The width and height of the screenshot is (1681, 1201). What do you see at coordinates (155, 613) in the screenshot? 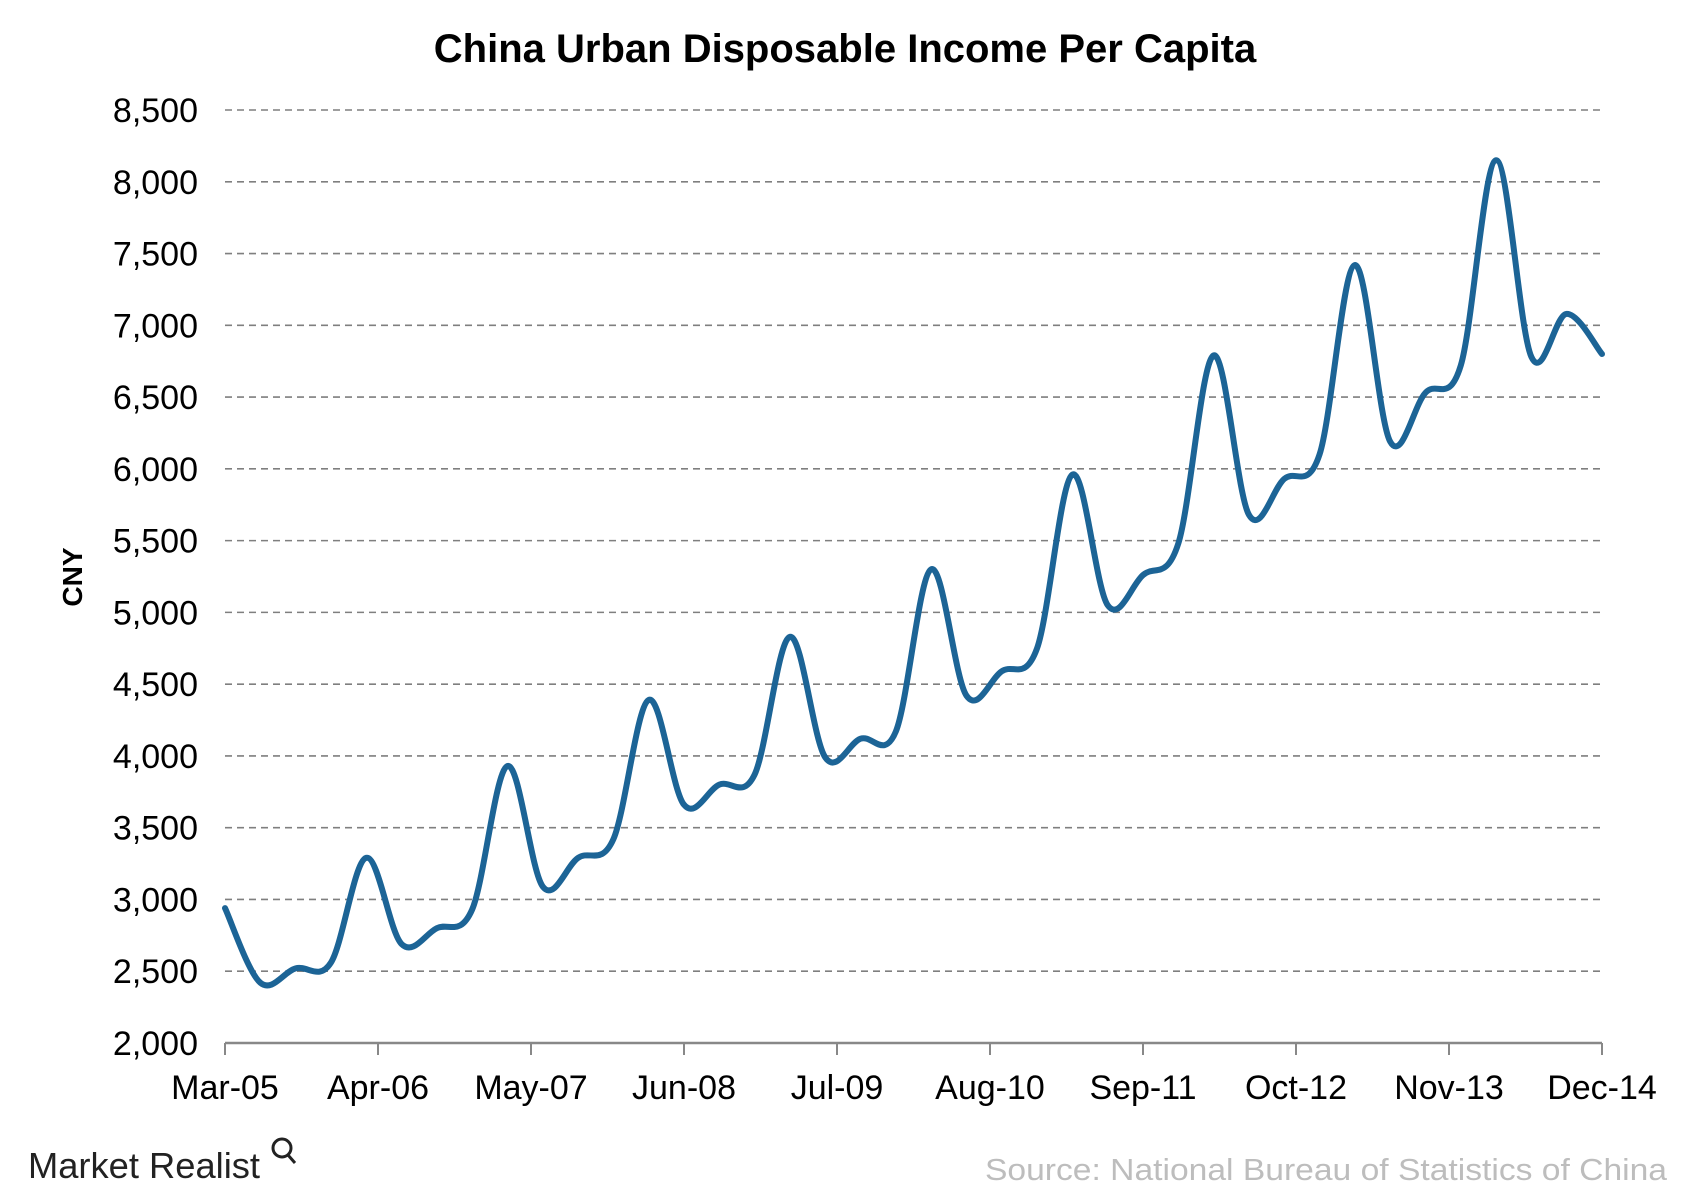
I see `y-tick-label: 5,000` at bounding box center [155, 613].